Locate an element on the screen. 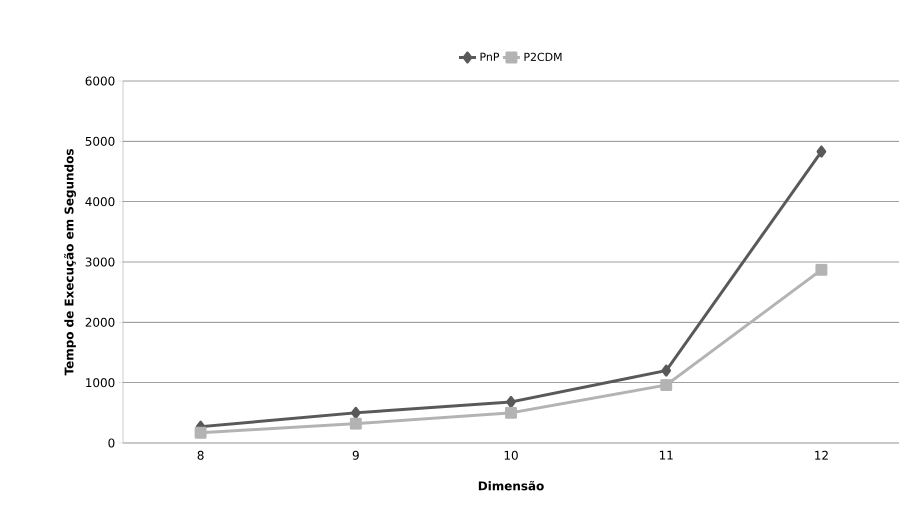 This screenshot has width=899, height=529. y-tick-label: 1000 is located at coordinates (100, 383).